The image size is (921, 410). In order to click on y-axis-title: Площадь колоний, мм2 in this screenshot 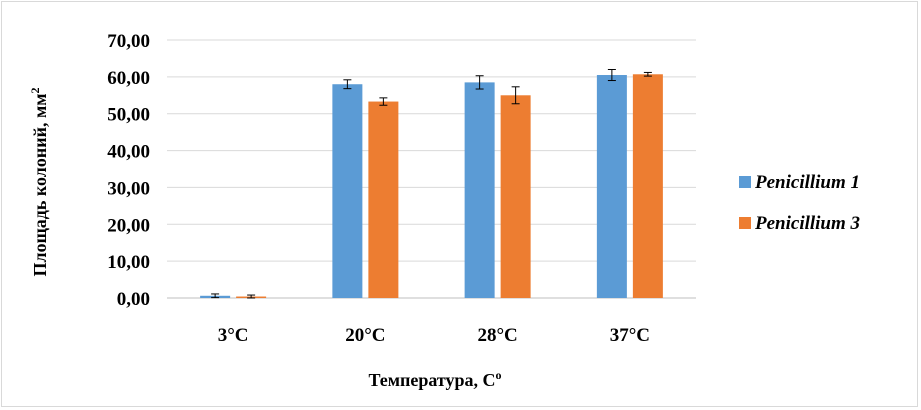, I will do `click(39, 181)`.